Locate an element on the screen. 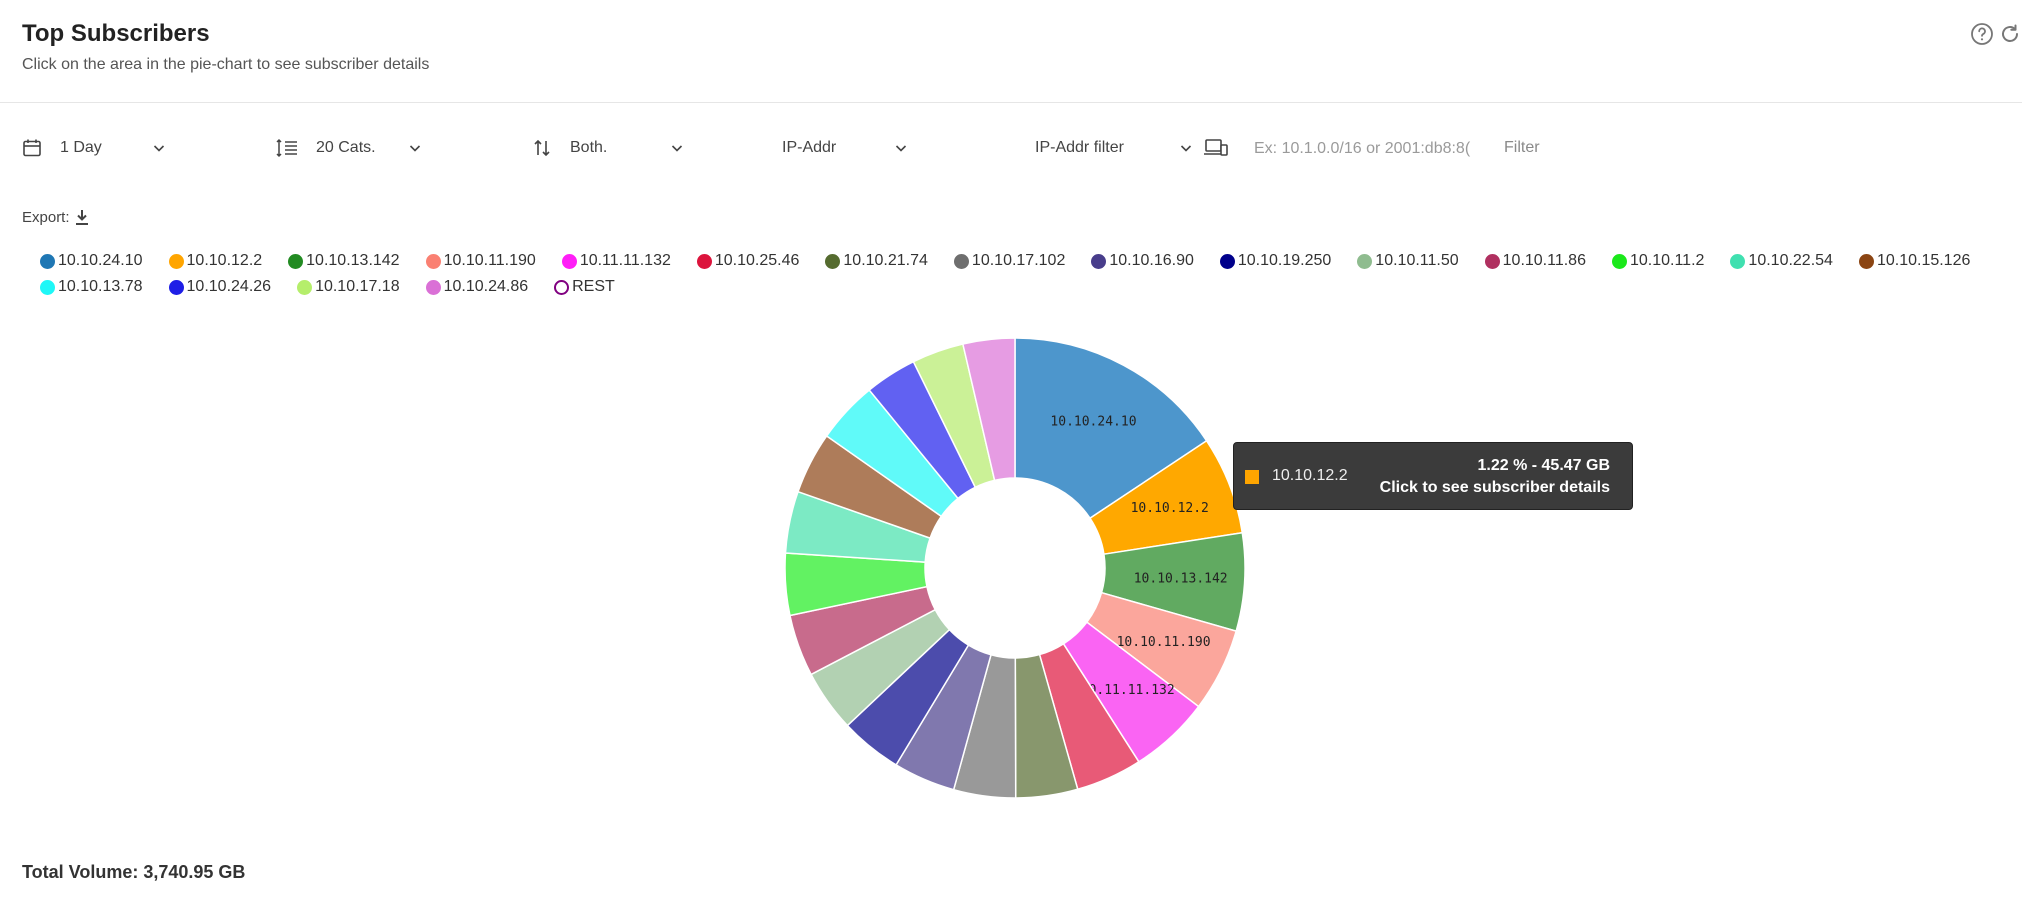  legend-label: 10.10.25.46 is located at coordinates (757, 260).